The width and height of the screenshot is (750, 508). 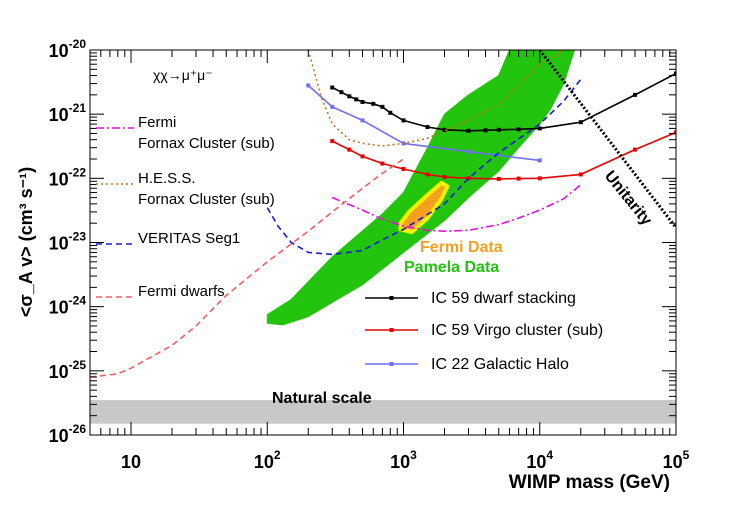 I want to click on x-axis-label: WIMP mass (GeV), so click(x=589, y=482).